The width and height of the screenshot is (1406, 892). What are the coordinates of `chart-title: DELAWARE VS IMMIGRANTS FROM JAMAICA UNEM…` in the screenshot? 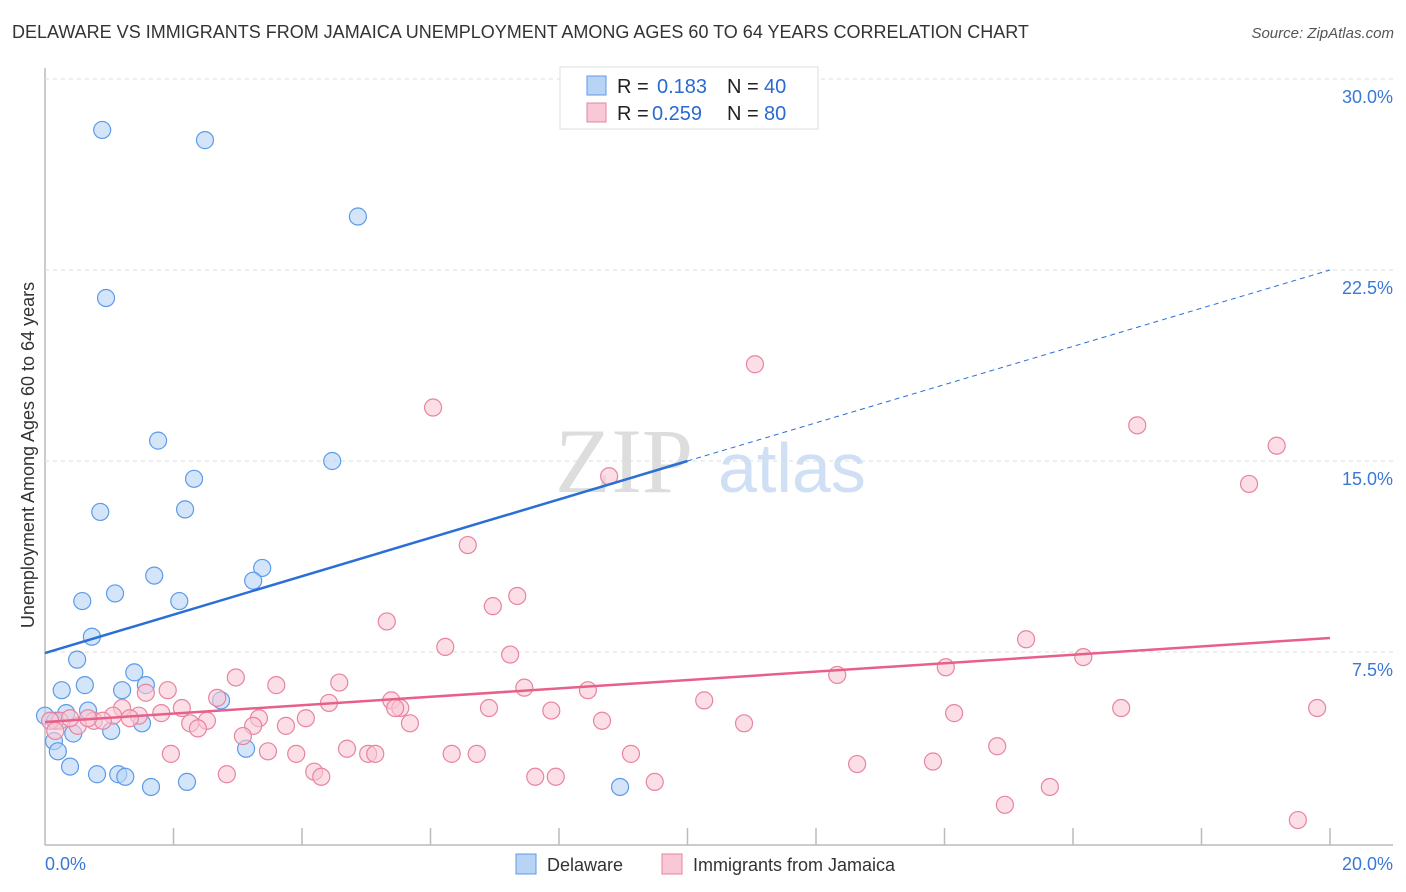 It's located at (520, 32).